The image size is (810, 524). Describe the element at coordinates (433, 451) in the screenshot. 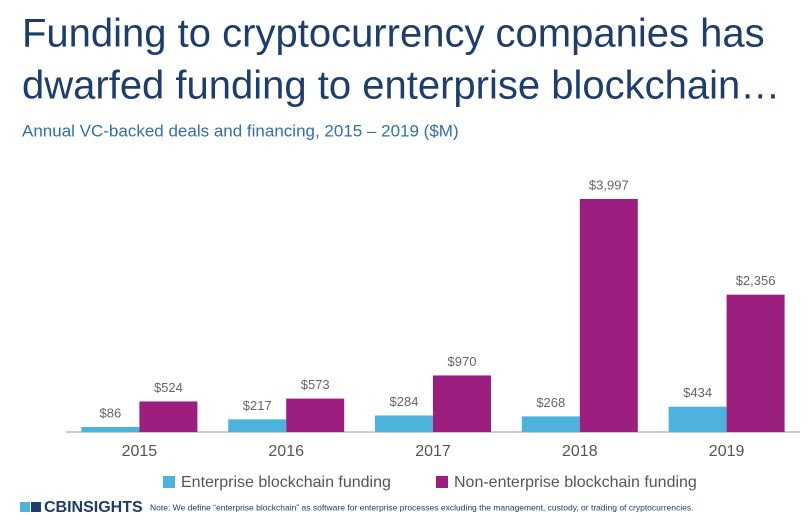

I see `x-tick-label: 2017` at that location.